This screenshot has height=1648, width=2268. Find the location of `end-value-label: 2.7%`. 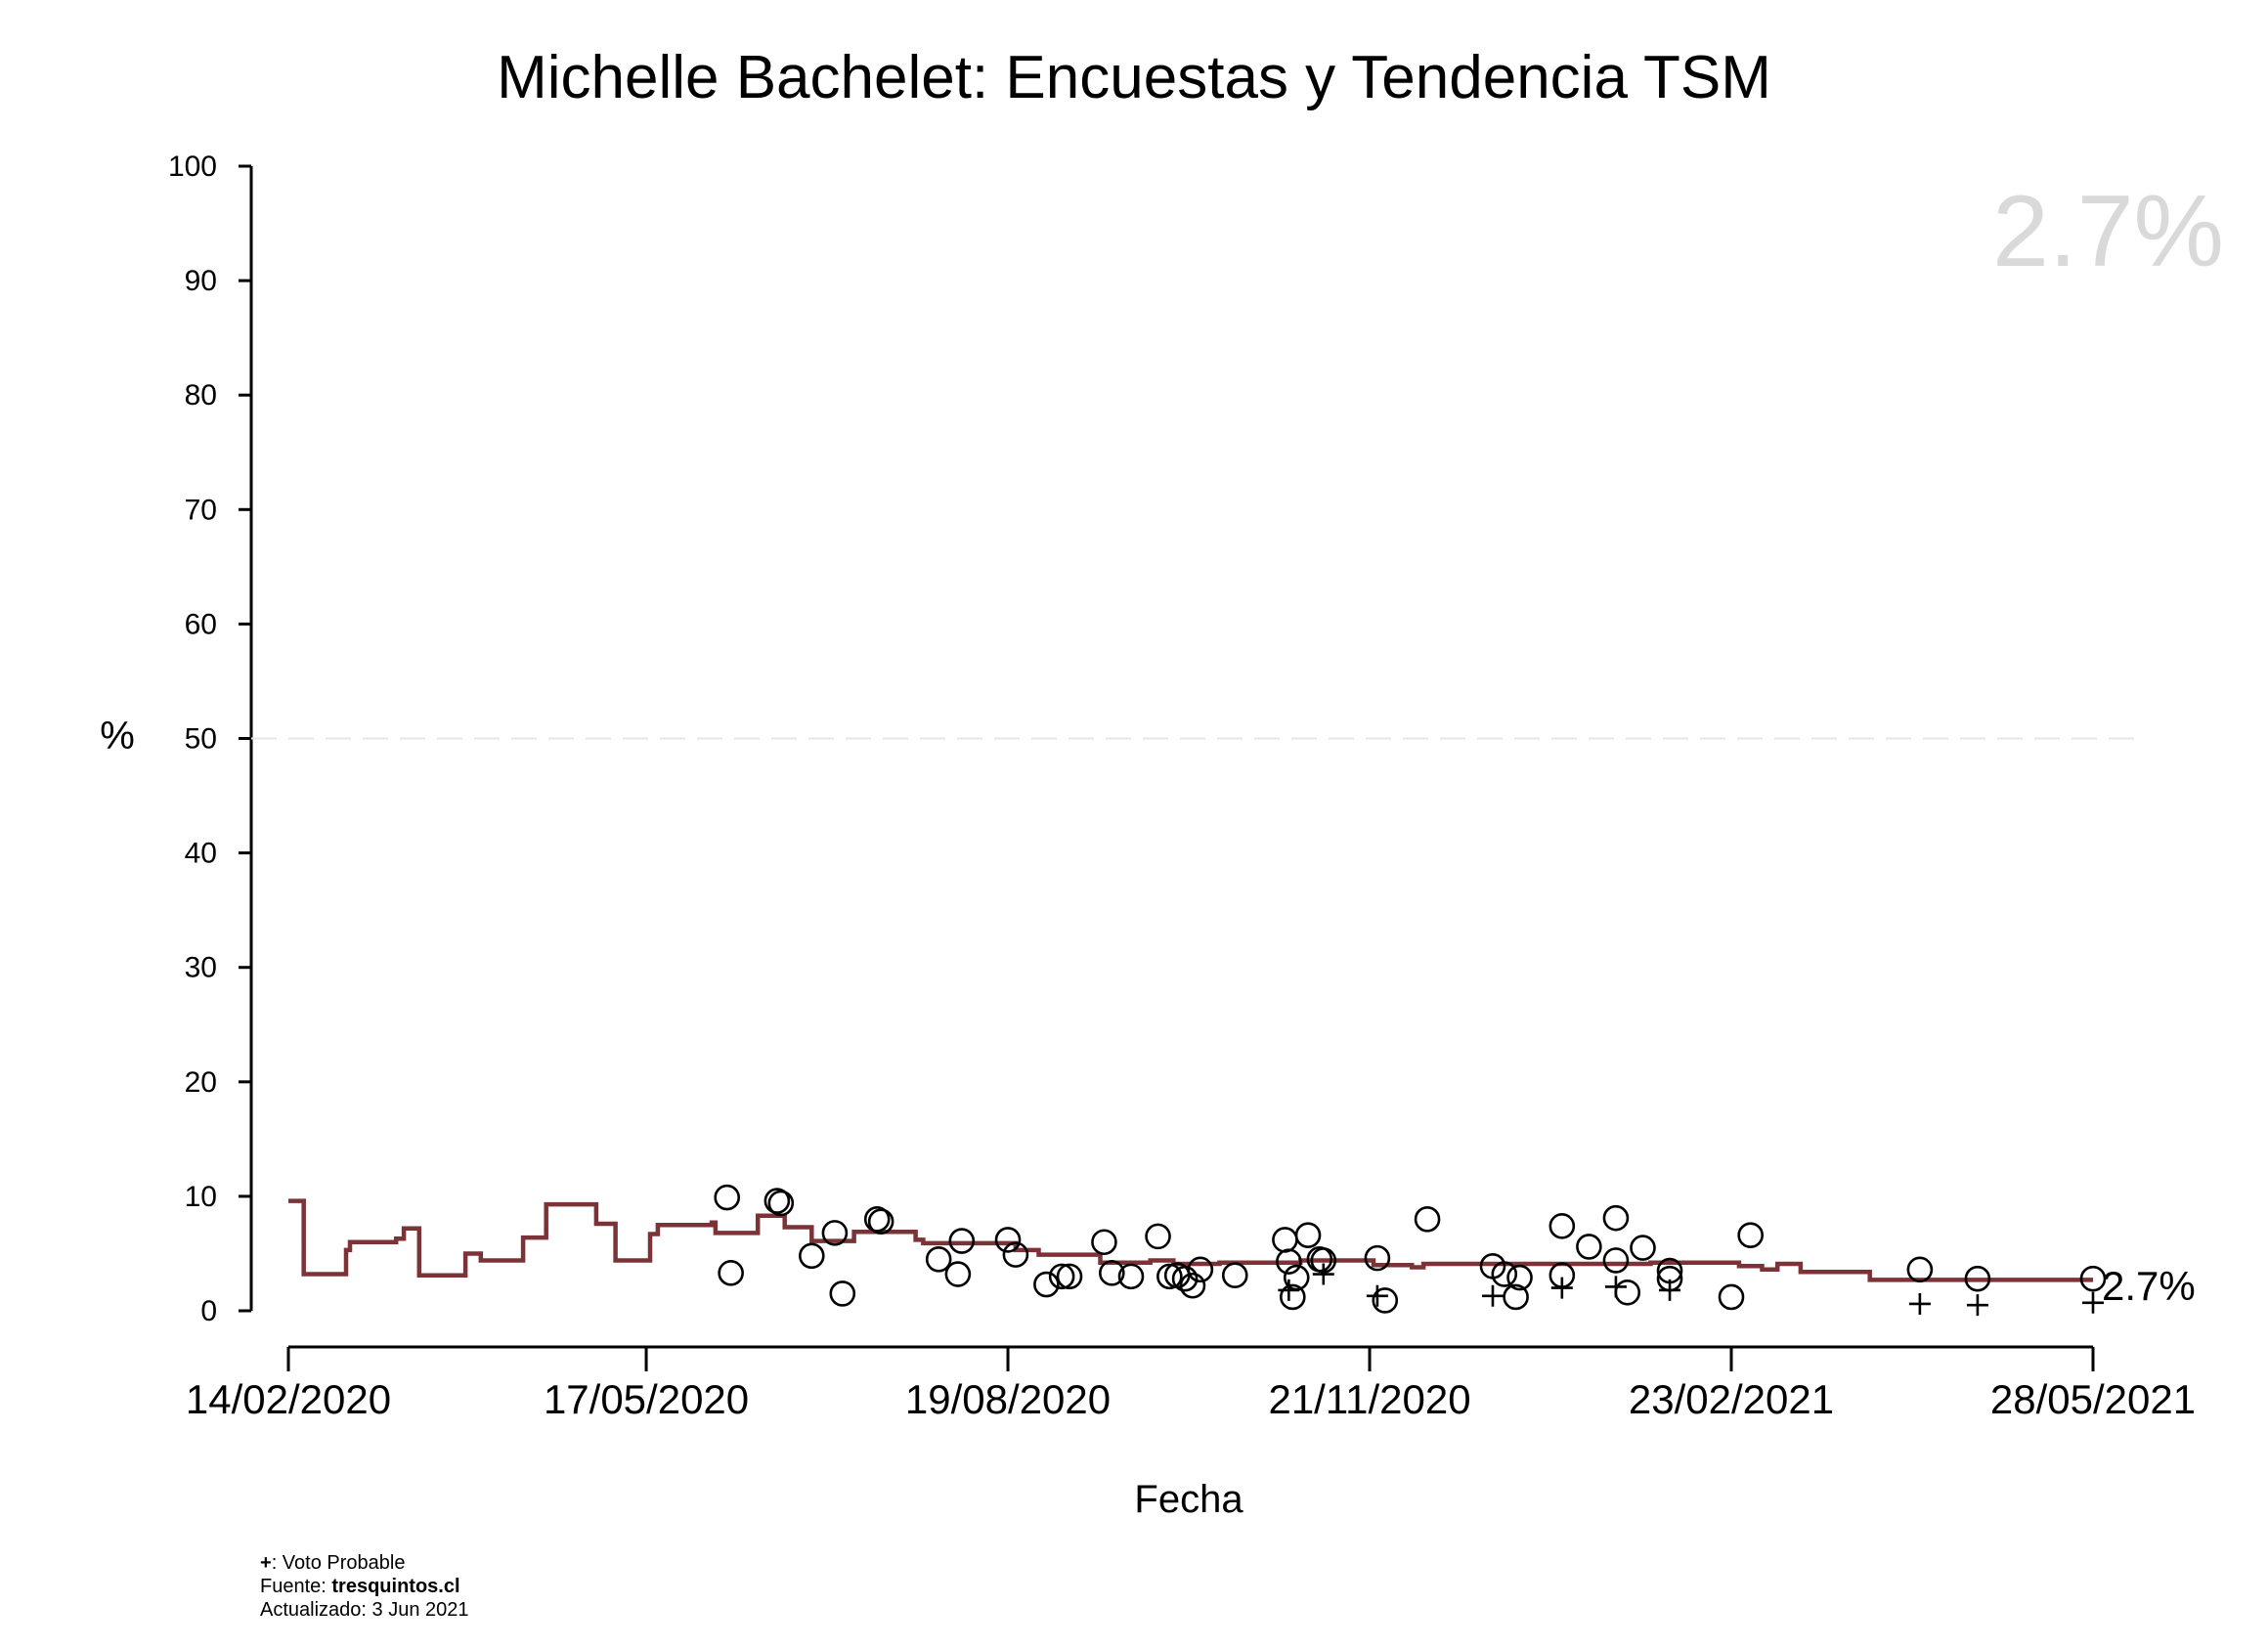

end-value-label: 2.7% is located at coordinates (2149, 1286).